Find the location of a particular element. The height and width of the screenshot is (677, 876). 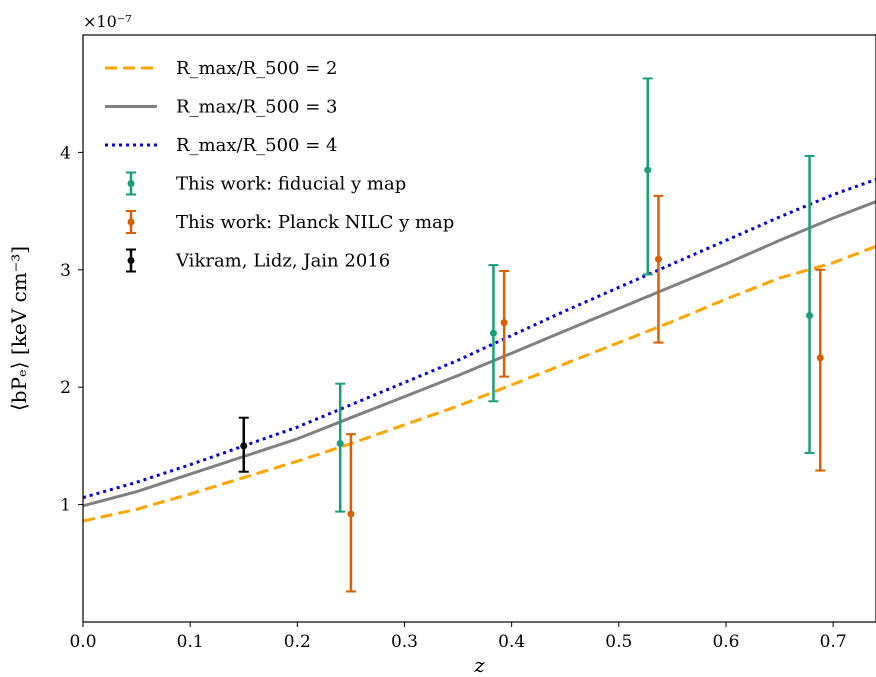

x-tick-label: 0.6 is located at coordinates (725, 642).